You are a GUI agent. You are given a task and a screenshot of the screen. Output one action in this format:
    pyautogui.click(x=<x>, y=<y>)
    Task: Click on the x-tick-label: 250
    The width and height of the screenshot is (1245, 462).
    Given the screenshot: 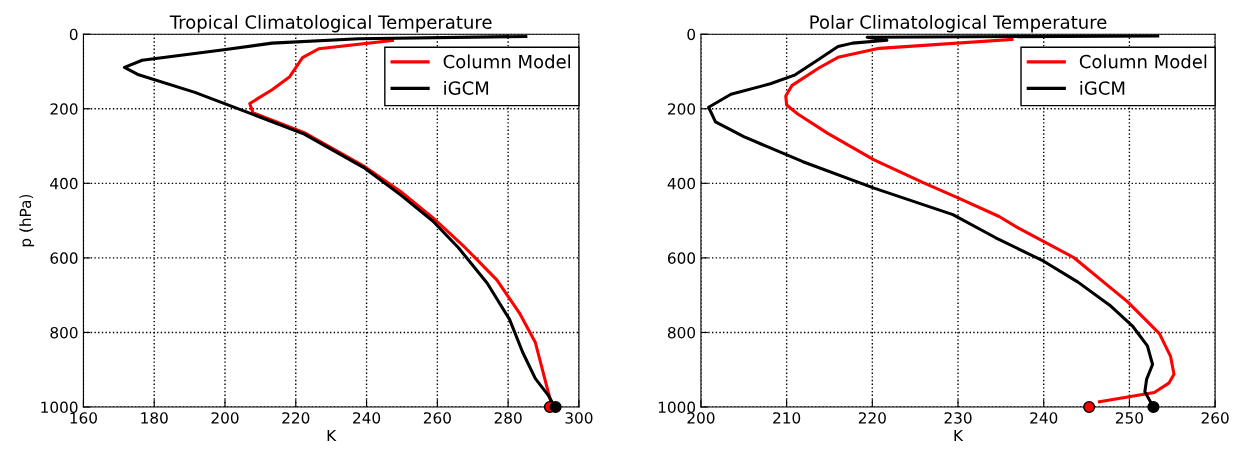 What is the action you would take?
    pyautogui.click(x=1129, y=418)
    